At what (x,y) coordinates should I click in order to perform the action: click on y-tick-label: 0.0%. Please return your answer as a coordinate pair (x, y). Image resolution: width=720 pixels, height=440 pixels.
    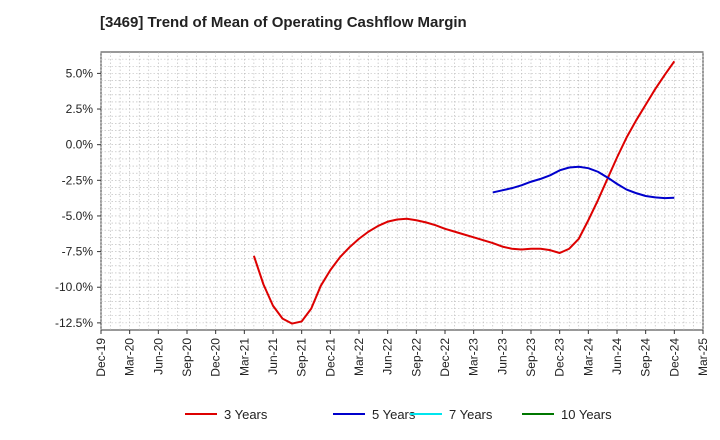
    Looking at the image, I should click on (80, 145).